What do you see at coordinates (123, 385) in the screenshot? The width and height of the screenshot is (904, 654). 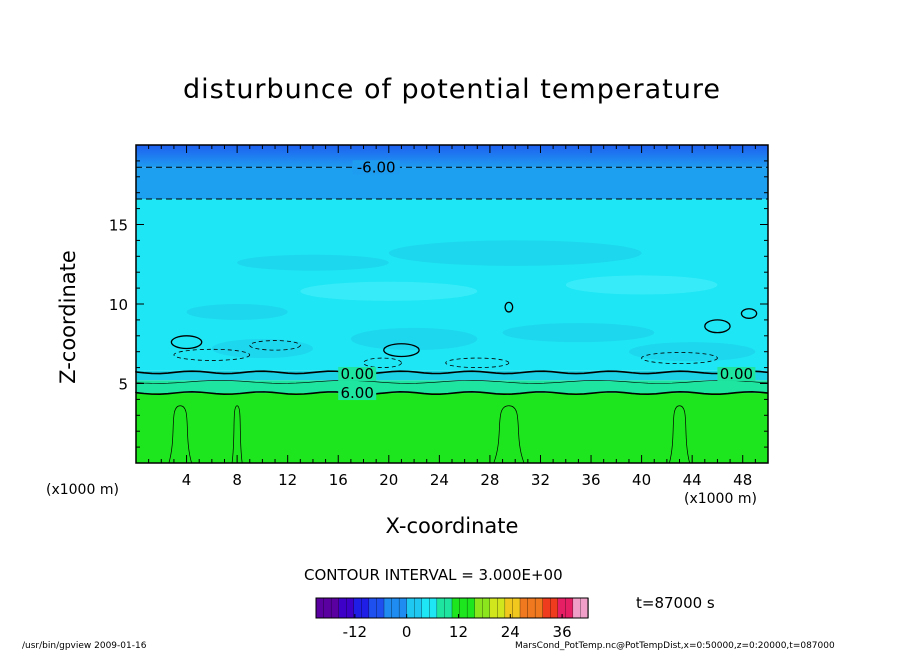 I see `y-tick-label: 5` at bounding box center [123, 385].